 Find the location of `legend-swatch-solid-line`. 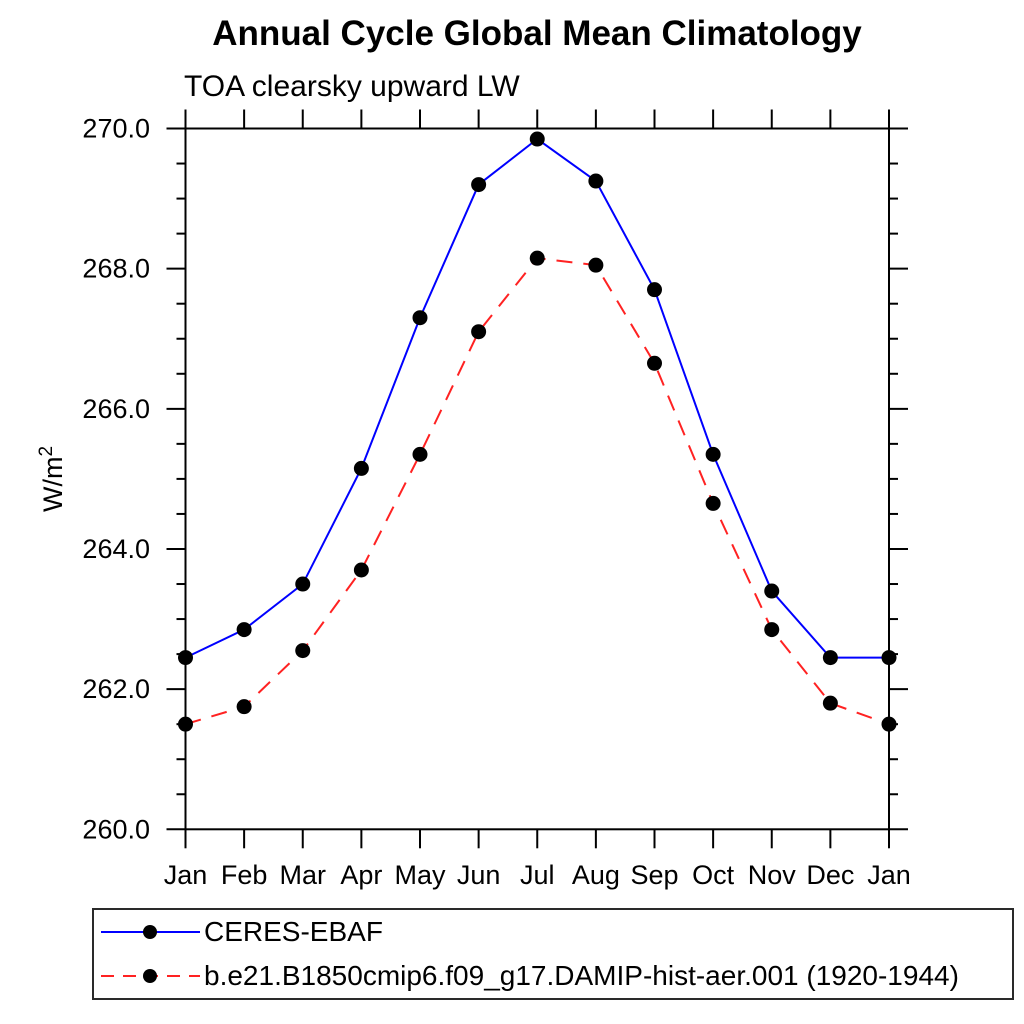

legend-swatch-solid-line is located at coordinates (150, 932).